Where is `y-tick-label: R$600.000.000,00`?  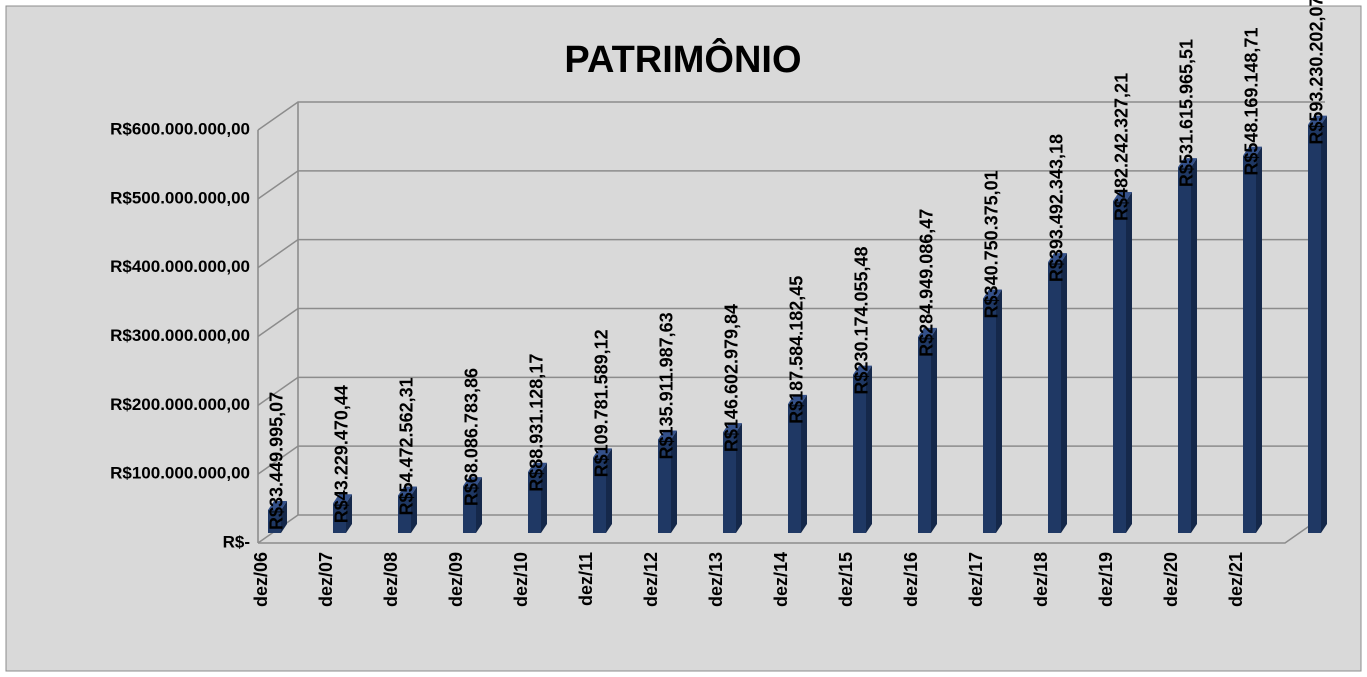
y-tick-label: R$600.000.000,00 is located at coordinates (180, 128).